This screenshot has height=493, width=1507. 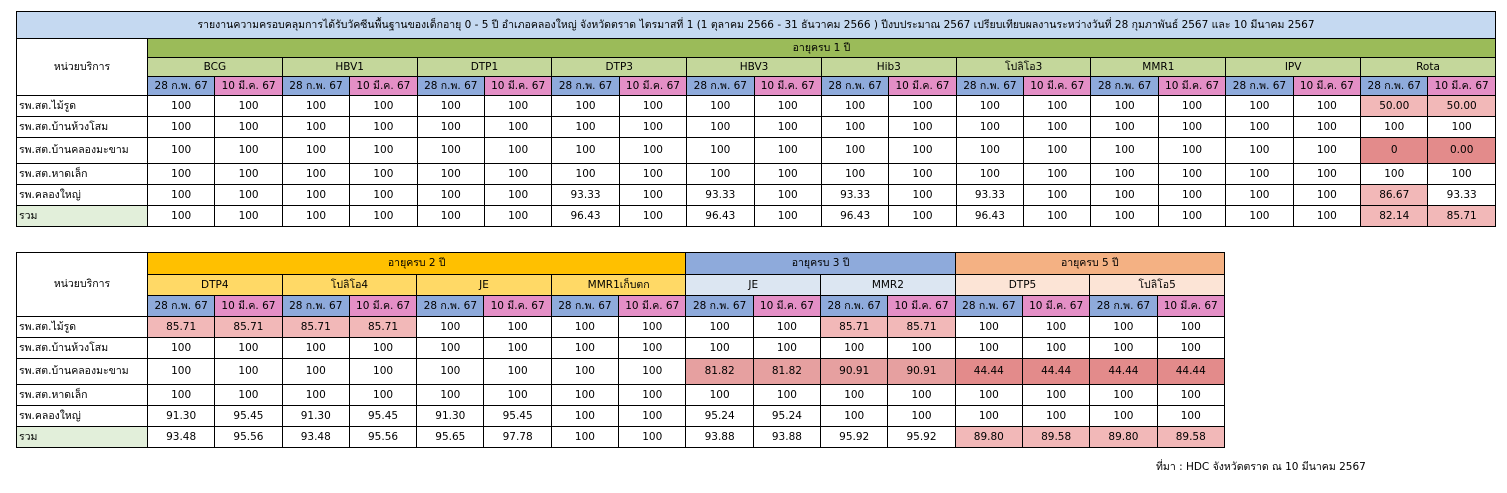 I want to click on coverage-value: 96.43, so click(x=720, y=216).